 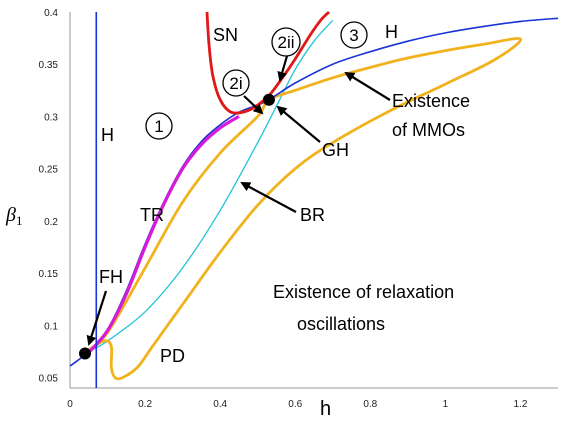 I want to click on arrow-gh, so click(x=298, y=124).